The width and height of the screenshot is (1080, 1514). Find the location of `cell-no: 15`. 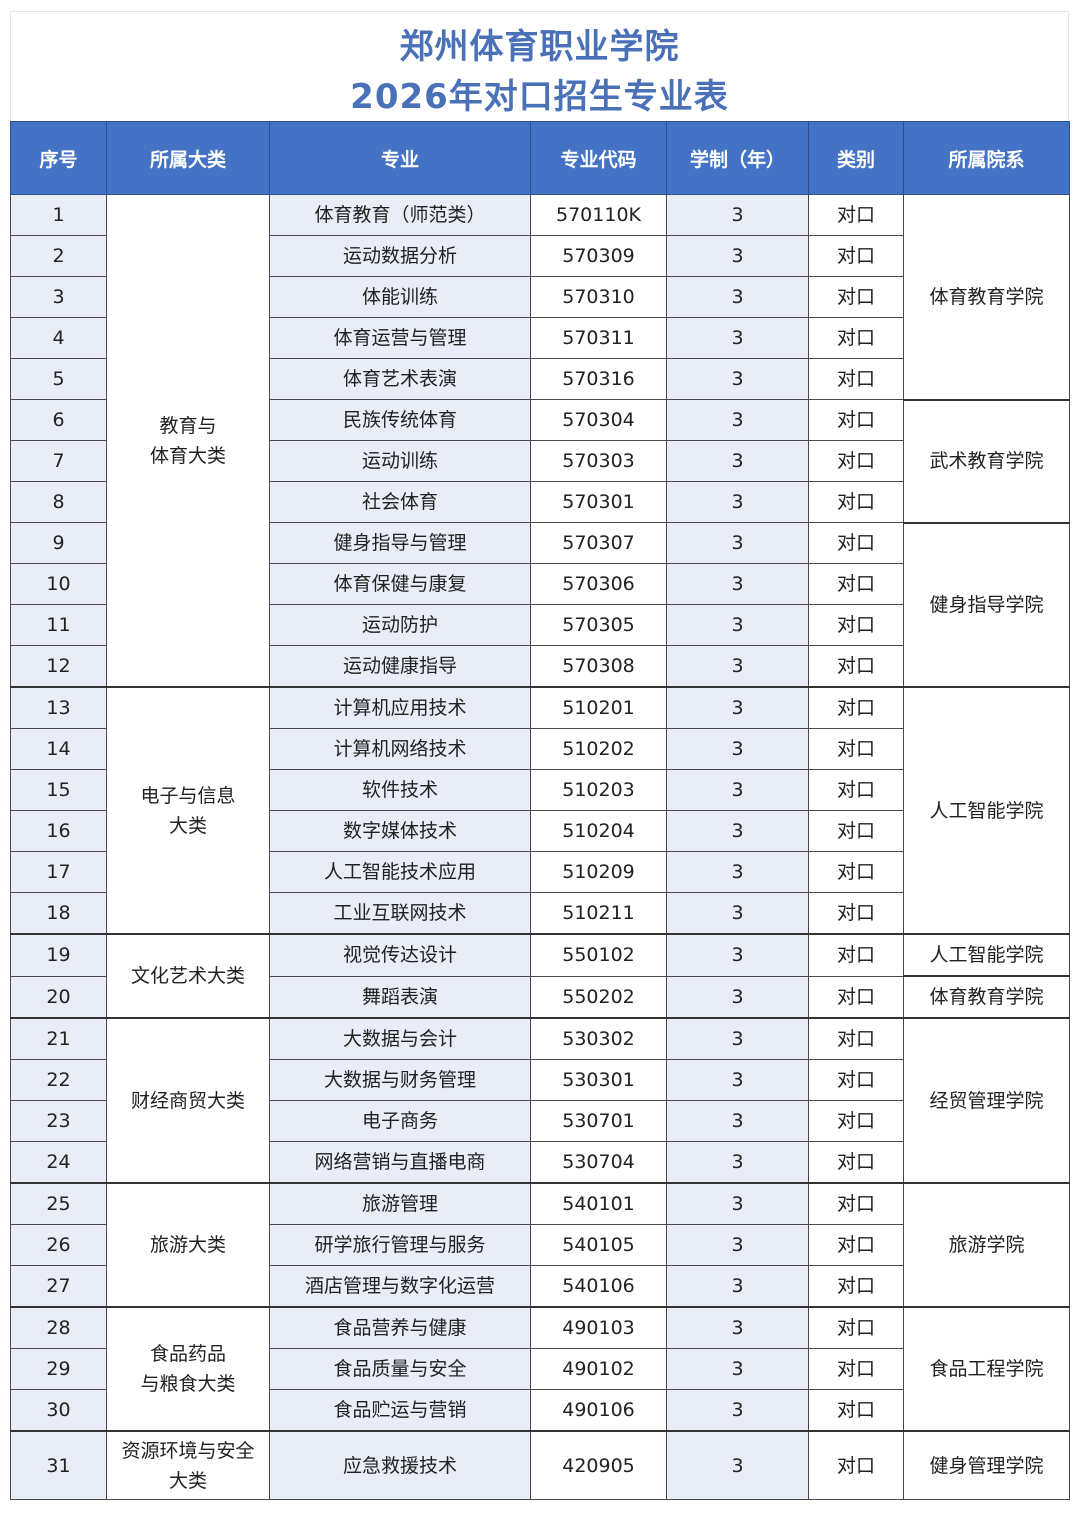

cell-no: 15 is located at coordinates (58, 790).